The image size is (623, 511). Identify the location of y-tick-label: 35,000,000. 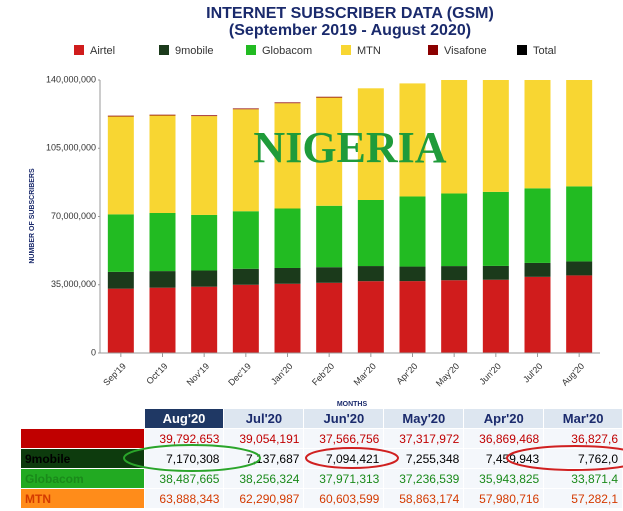
(73, 284).